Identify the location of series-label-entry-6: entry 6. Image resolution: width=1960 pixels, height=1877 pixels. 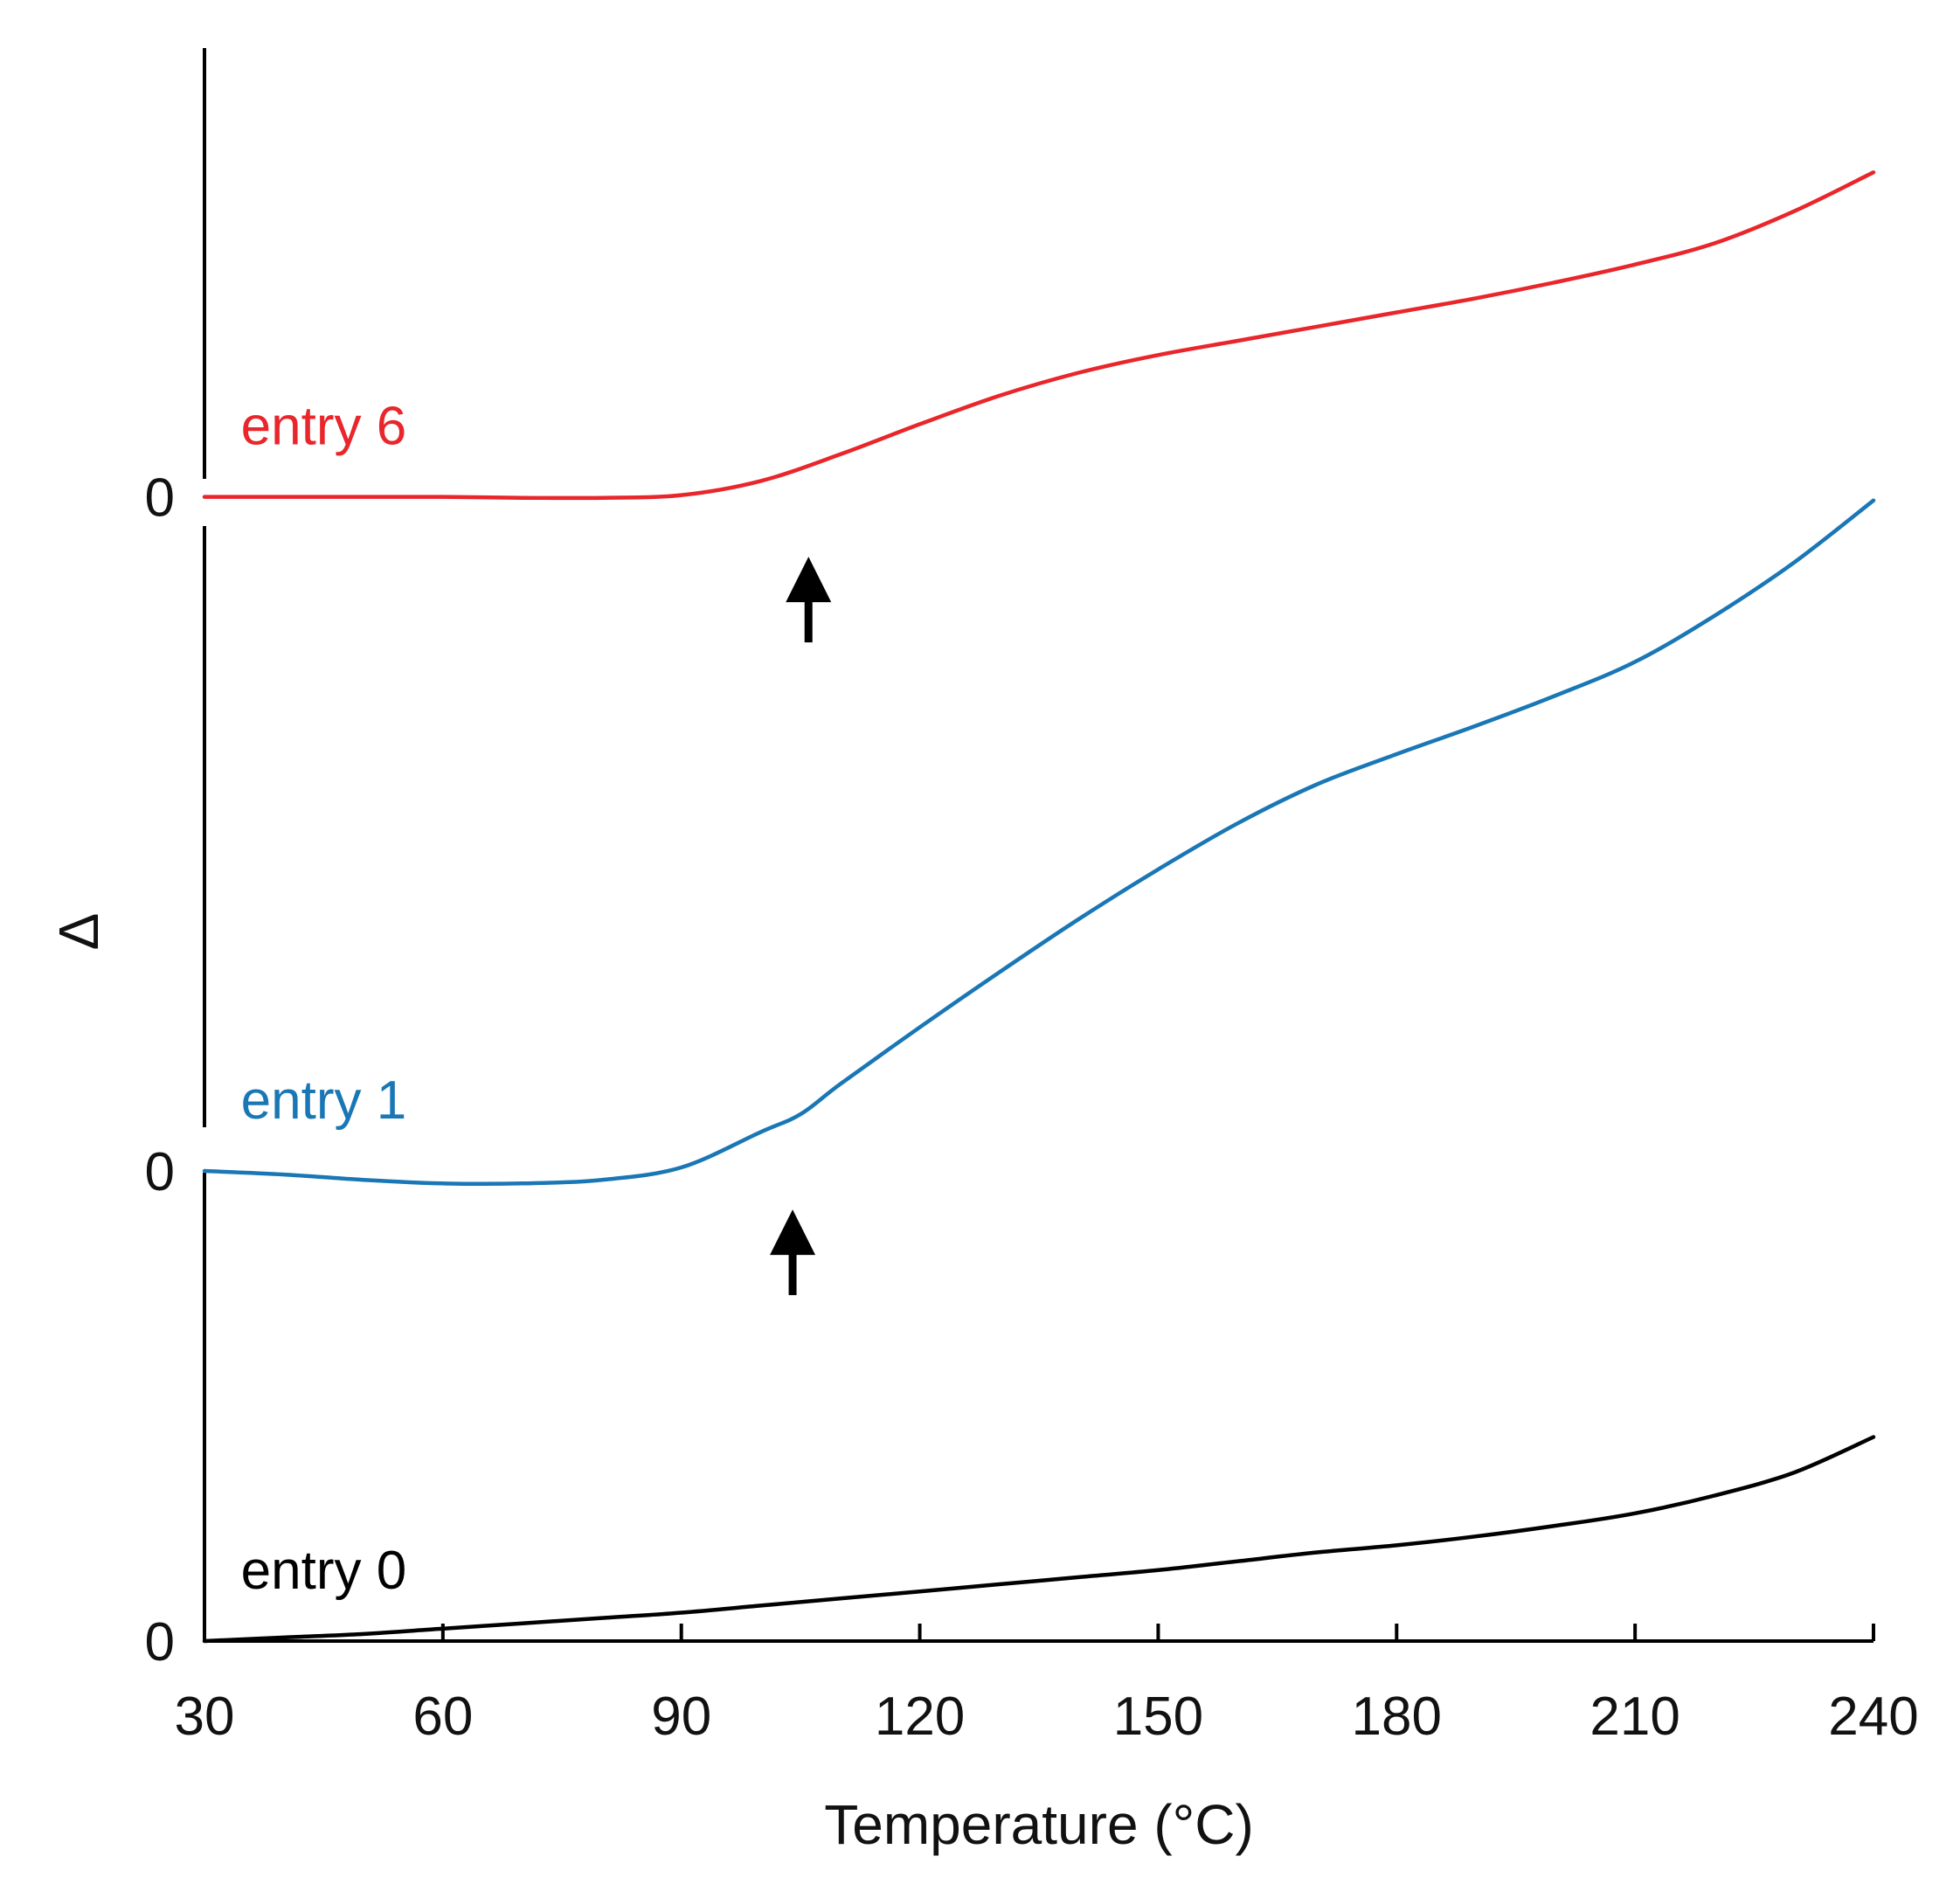
(324, 427).